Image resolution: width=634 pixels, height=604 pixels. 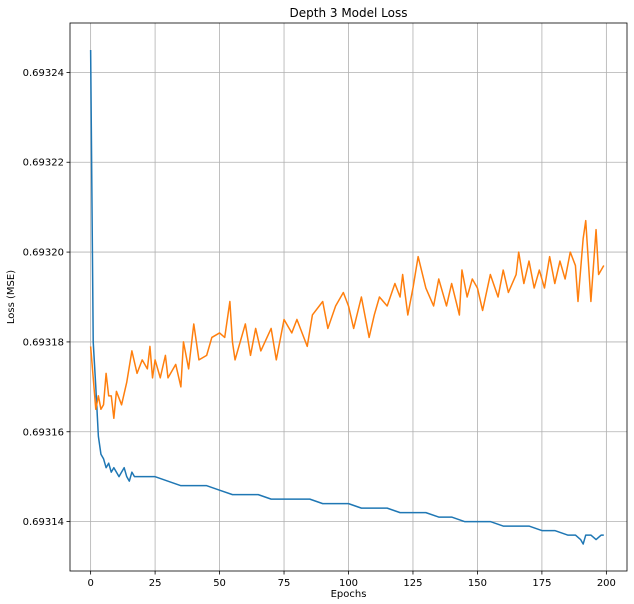 What do you see at coordinates (43, 163) in the screenshot?
I see `y-tick-label: 0.69322` at bounding box center [43, 163].